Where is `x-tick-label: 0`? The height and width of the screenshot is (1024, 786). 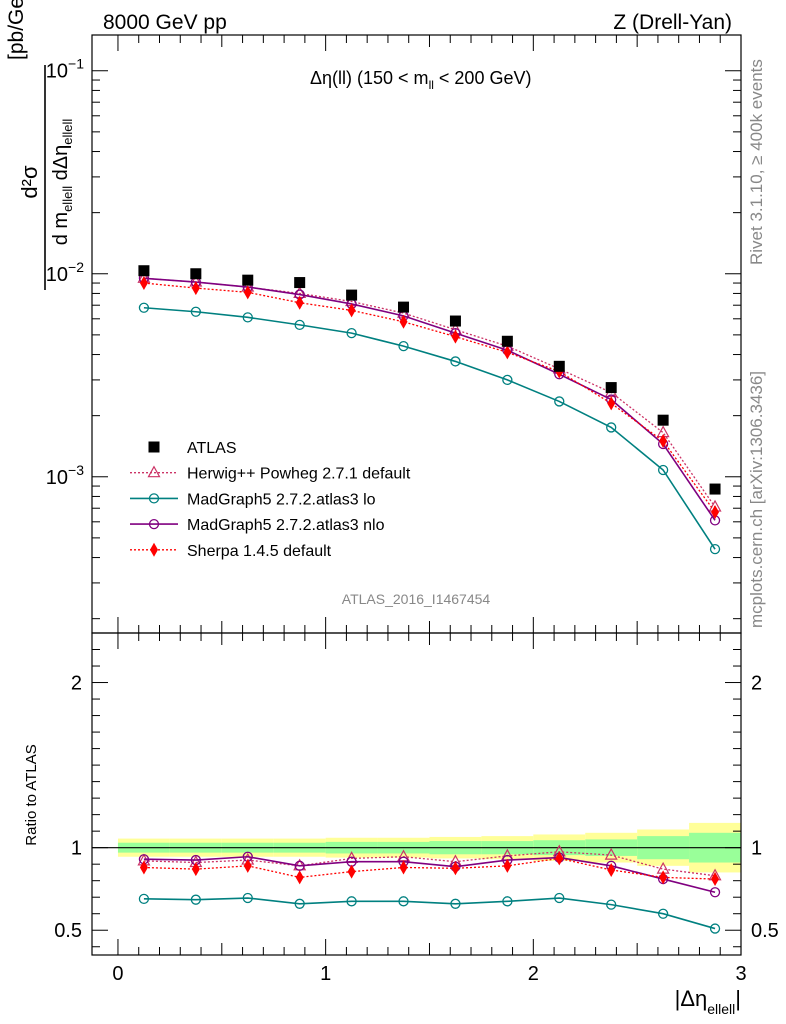 x-tick-label: 0 is located at coordinates (117, 974).